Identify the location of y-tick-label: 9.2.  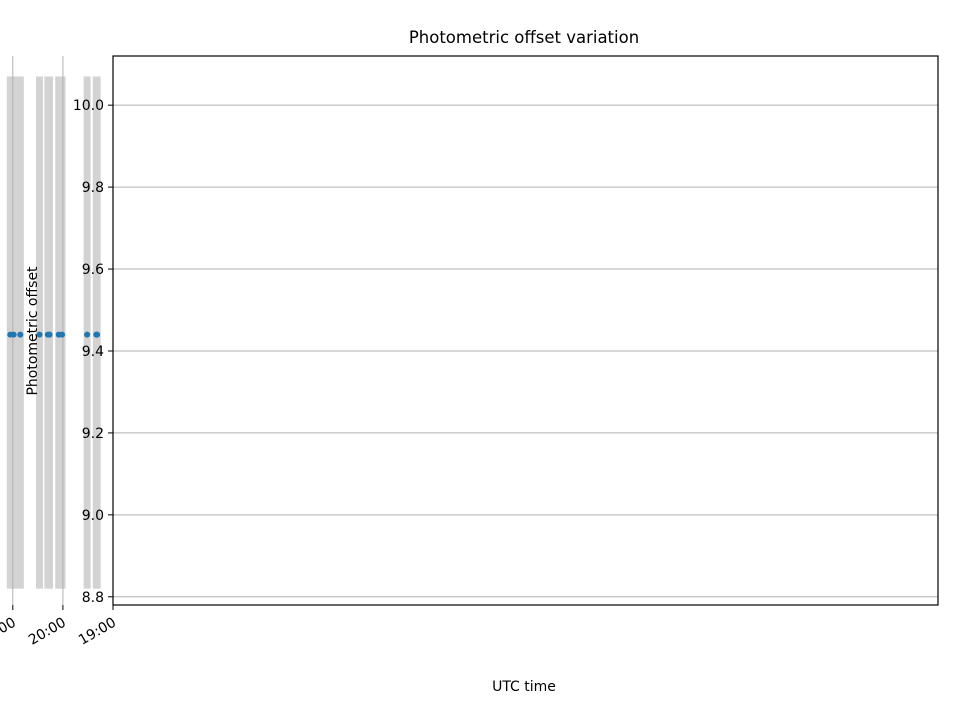
(93, 434).